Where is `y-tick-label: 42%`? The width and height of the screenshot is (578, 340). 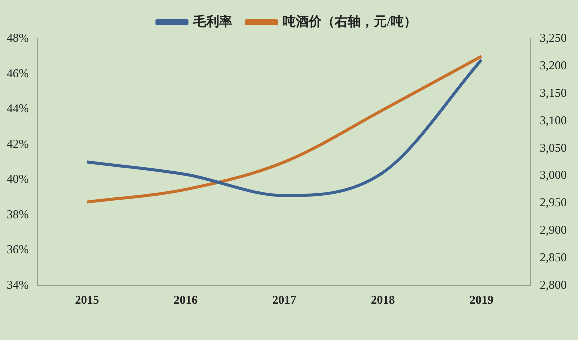
y-tick-label: 42% is located at coordinates (17, 143).